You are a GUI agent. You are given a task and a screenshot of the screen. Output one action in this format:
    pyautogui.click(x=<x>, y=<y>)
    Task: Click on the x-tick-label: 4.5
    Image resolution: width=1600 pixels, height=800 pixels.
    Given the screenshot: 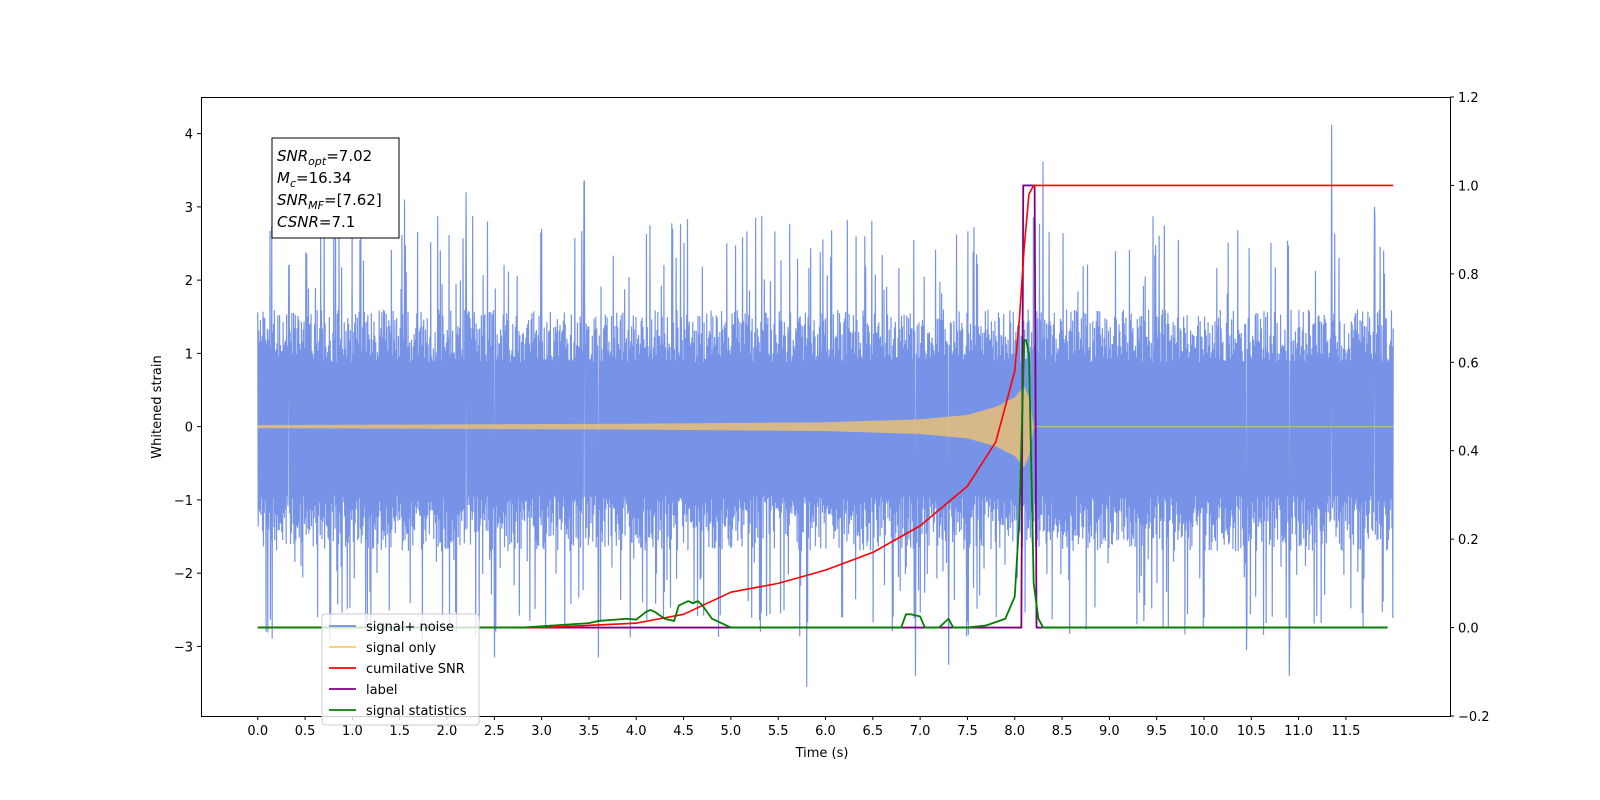 What is the action you would take?
    pyautogui.click(x=683, y=731)
    